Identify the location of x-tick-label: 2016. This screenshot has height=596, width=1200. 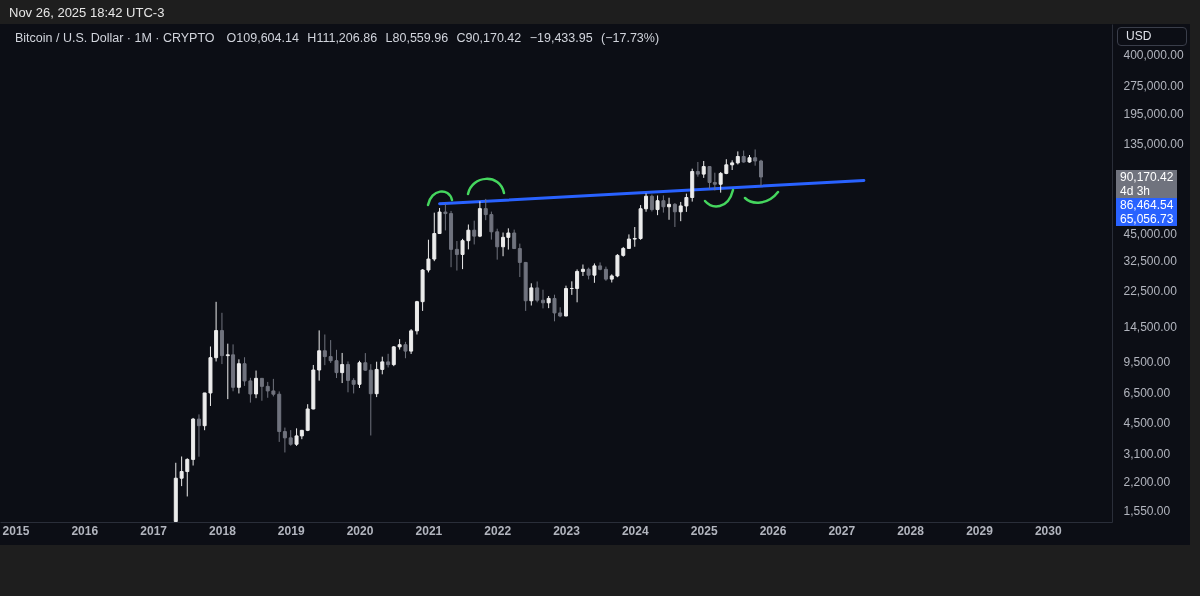
(85, 530).